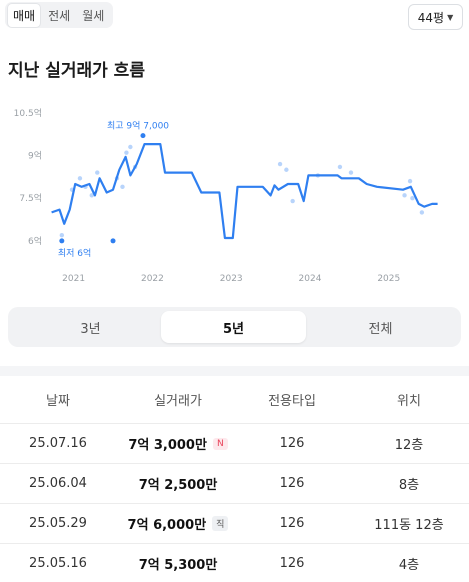 The height and width of the screenshot is (582, 469). I want to click on row-location: 4층, so click(409, 565).